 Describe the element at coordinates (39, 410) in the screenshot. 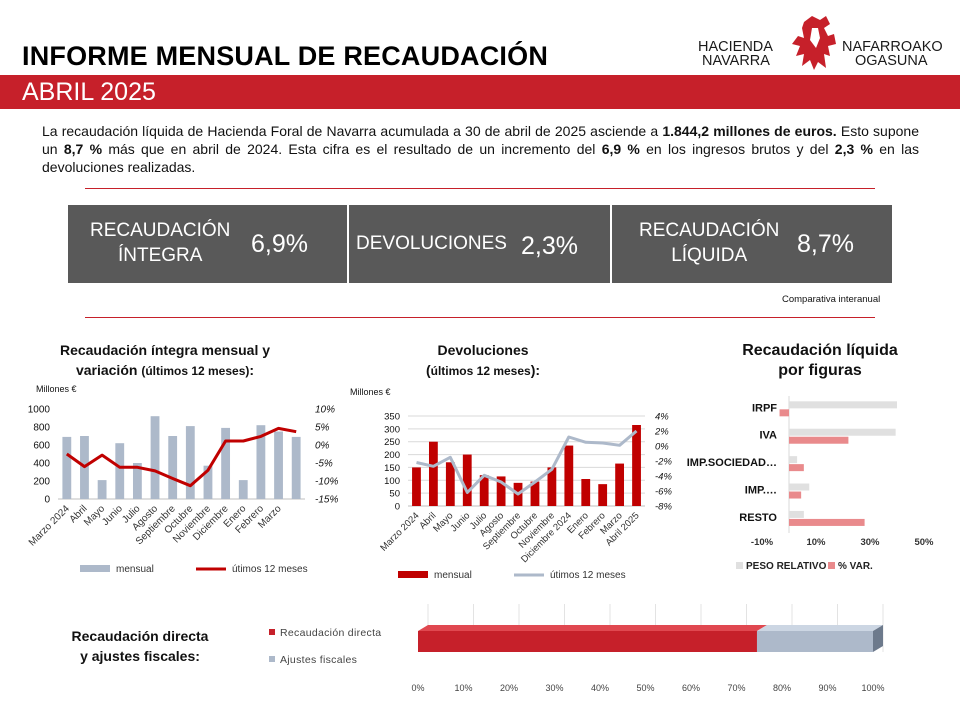

I see `integra-y-tick-label: 1000` at that location.